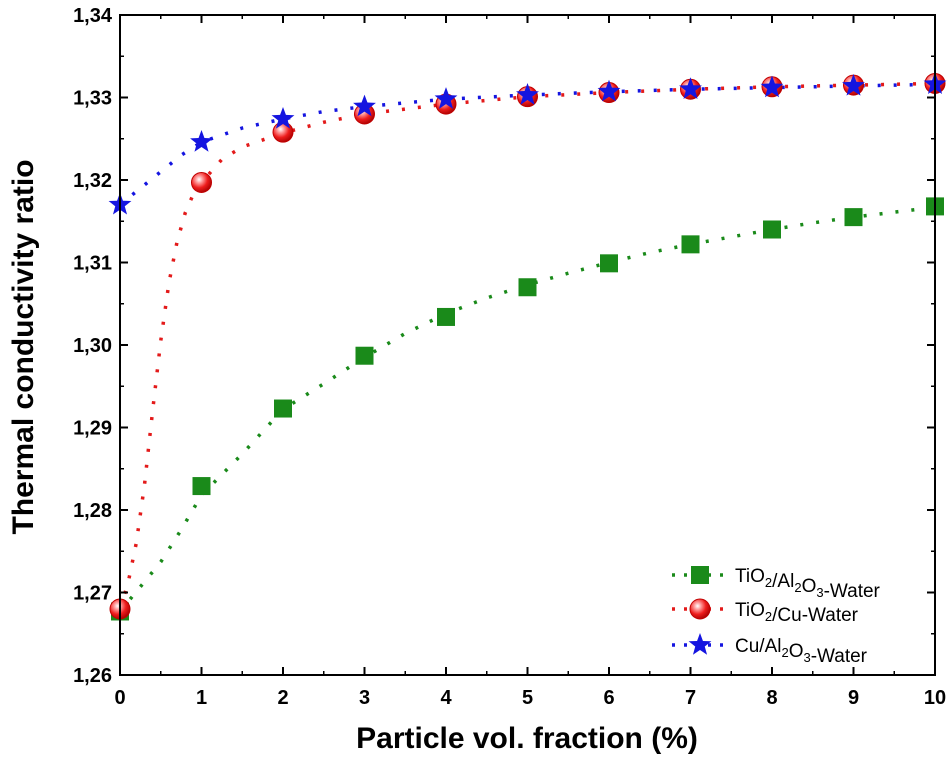 The width and height of the screenshot is (951, 781). Describe the element at coordinates (527, 698) in the screenshot. I see `x-tick-label: 5` at that location.